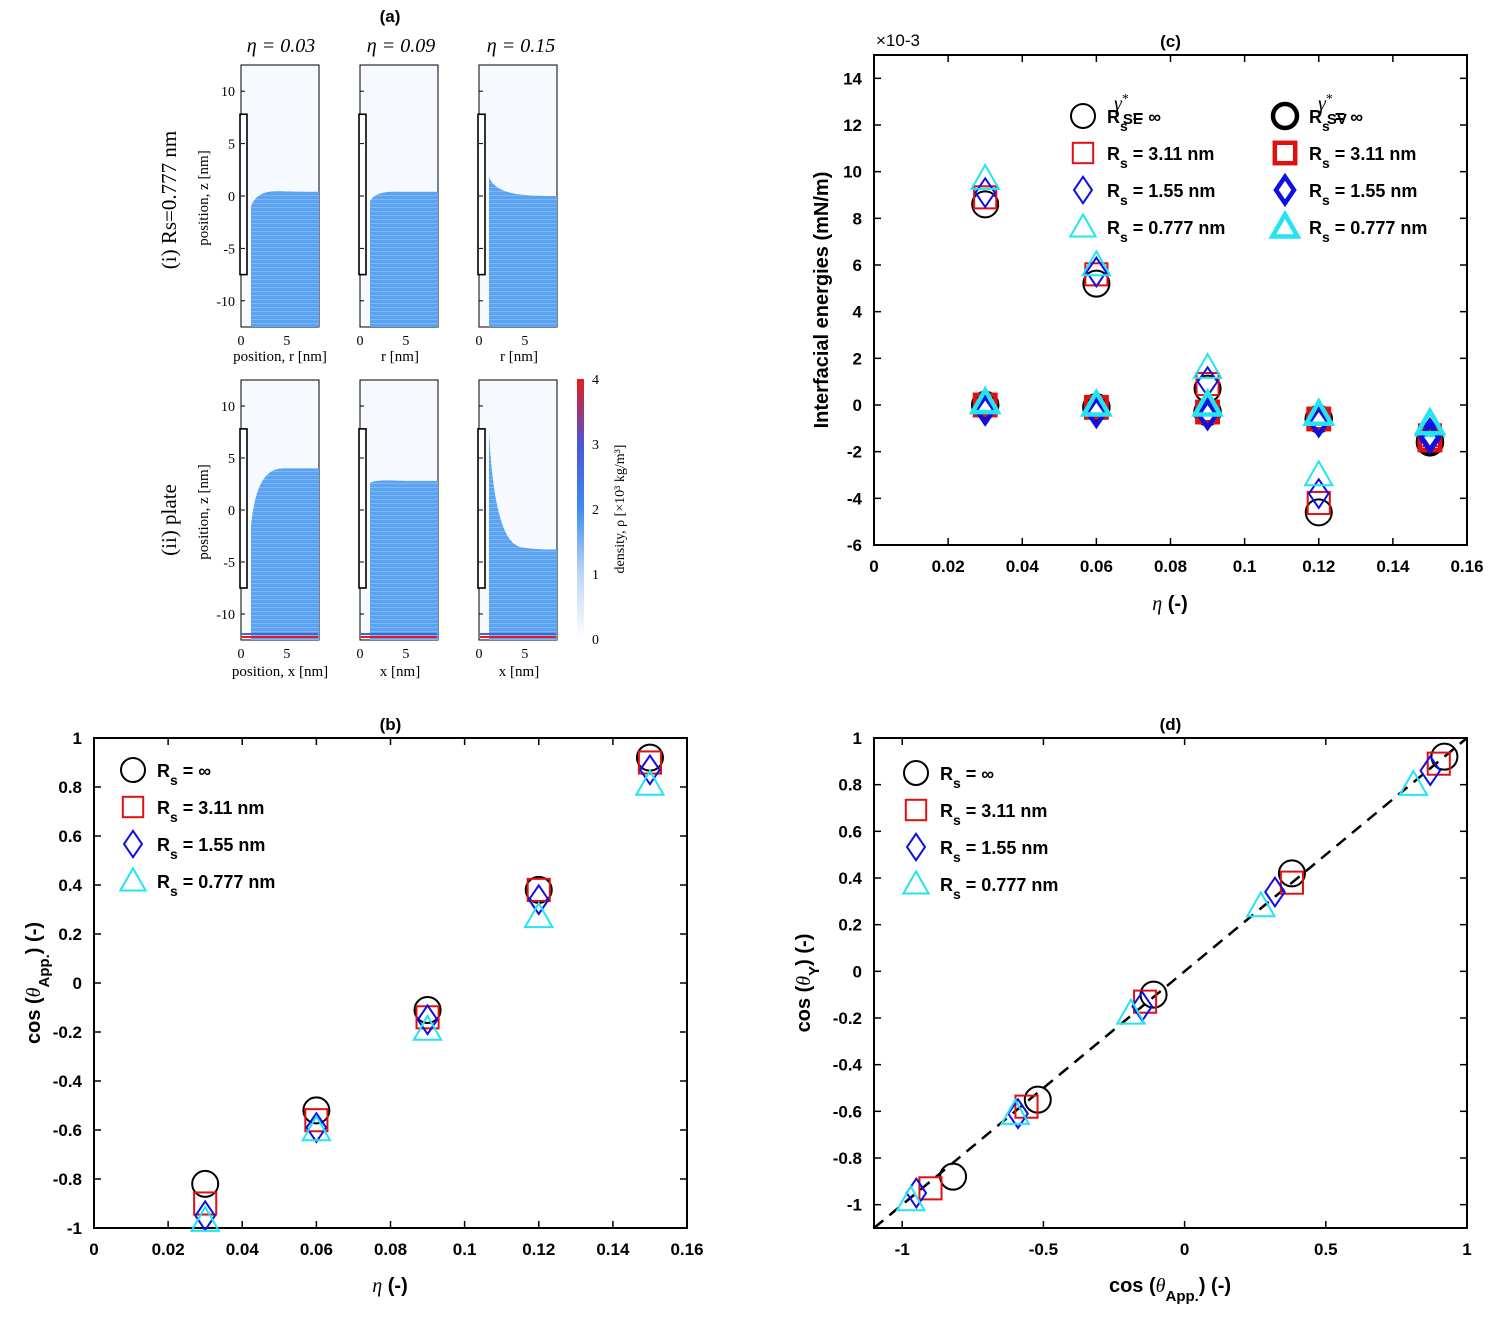 The height and width of the screenshot is (1322, 1498). Describe the element at coordinates (70, 787) in the screenshot. I see `y-tick-label: 0.8` at that location.